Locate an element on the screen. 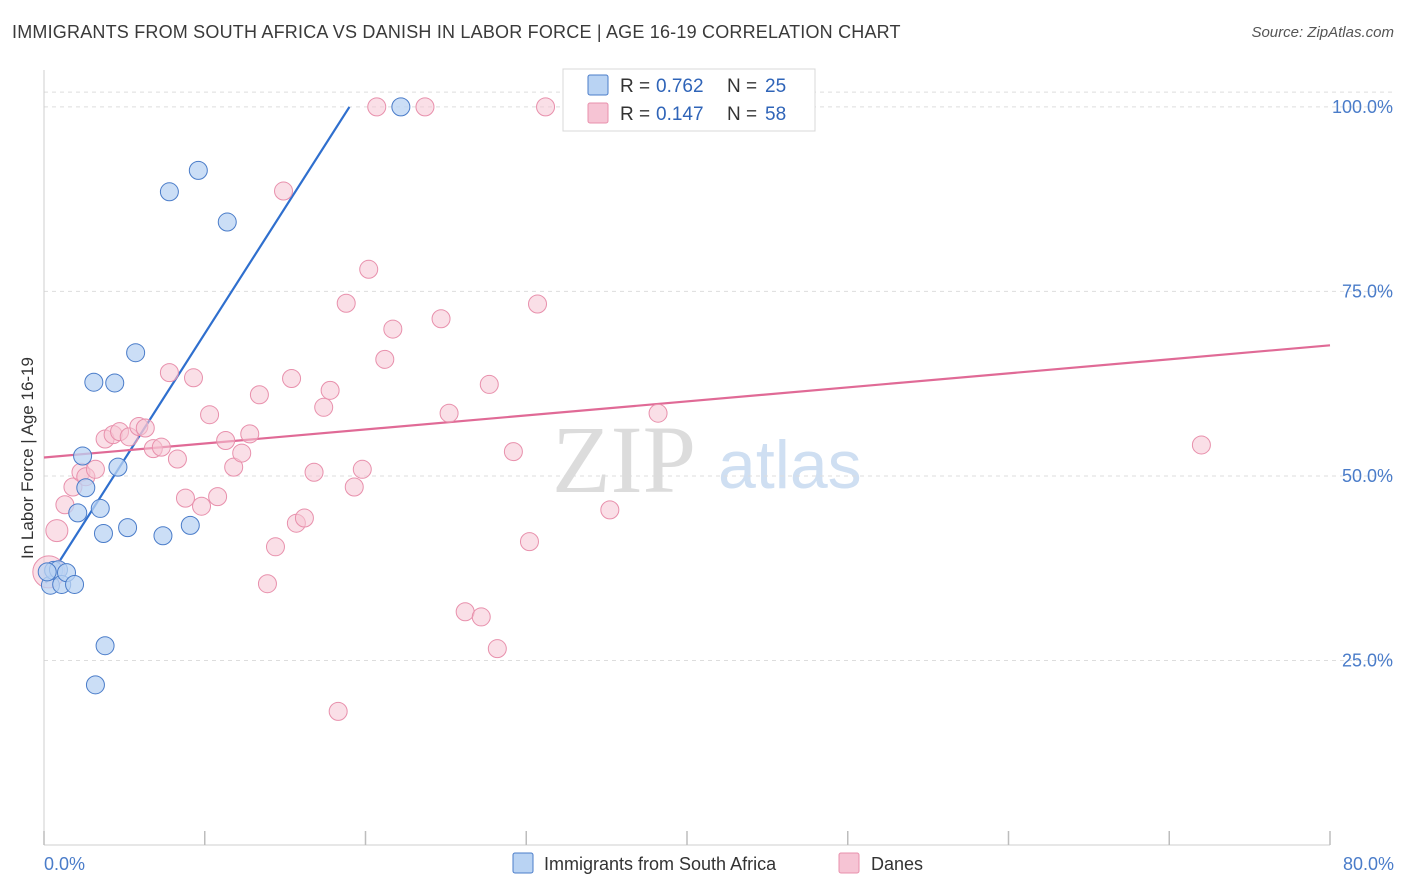 The width and height of the screenshot is (1406, 892). source-credit: Source: ZipAtlas.com is located at coordinates (1322, 32).